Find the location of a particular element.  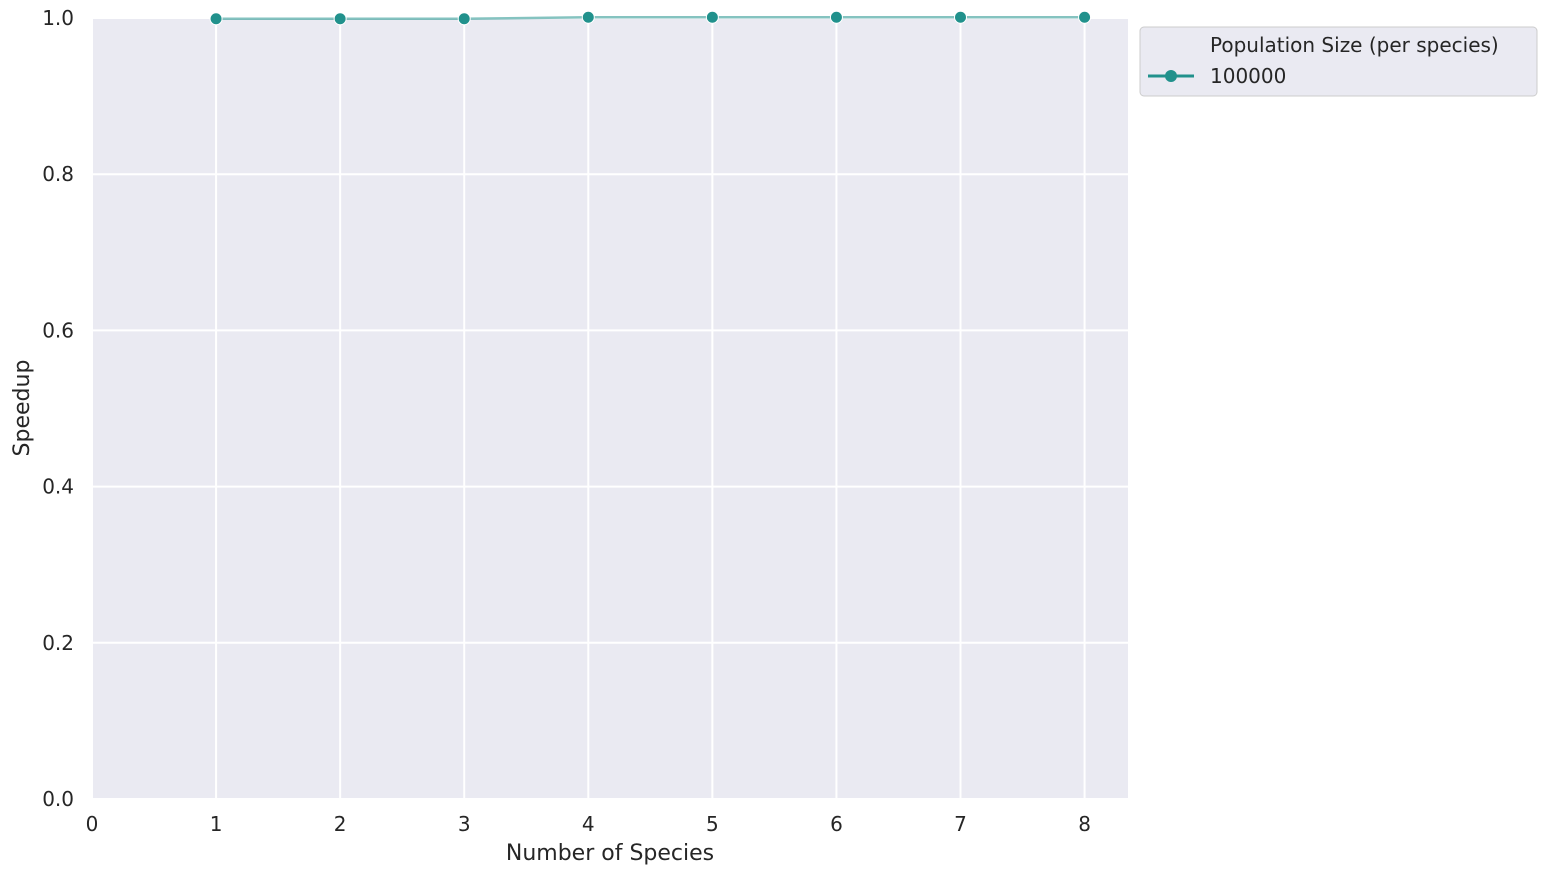

x-tick-label: 4 is located at coordinates (588, 824).